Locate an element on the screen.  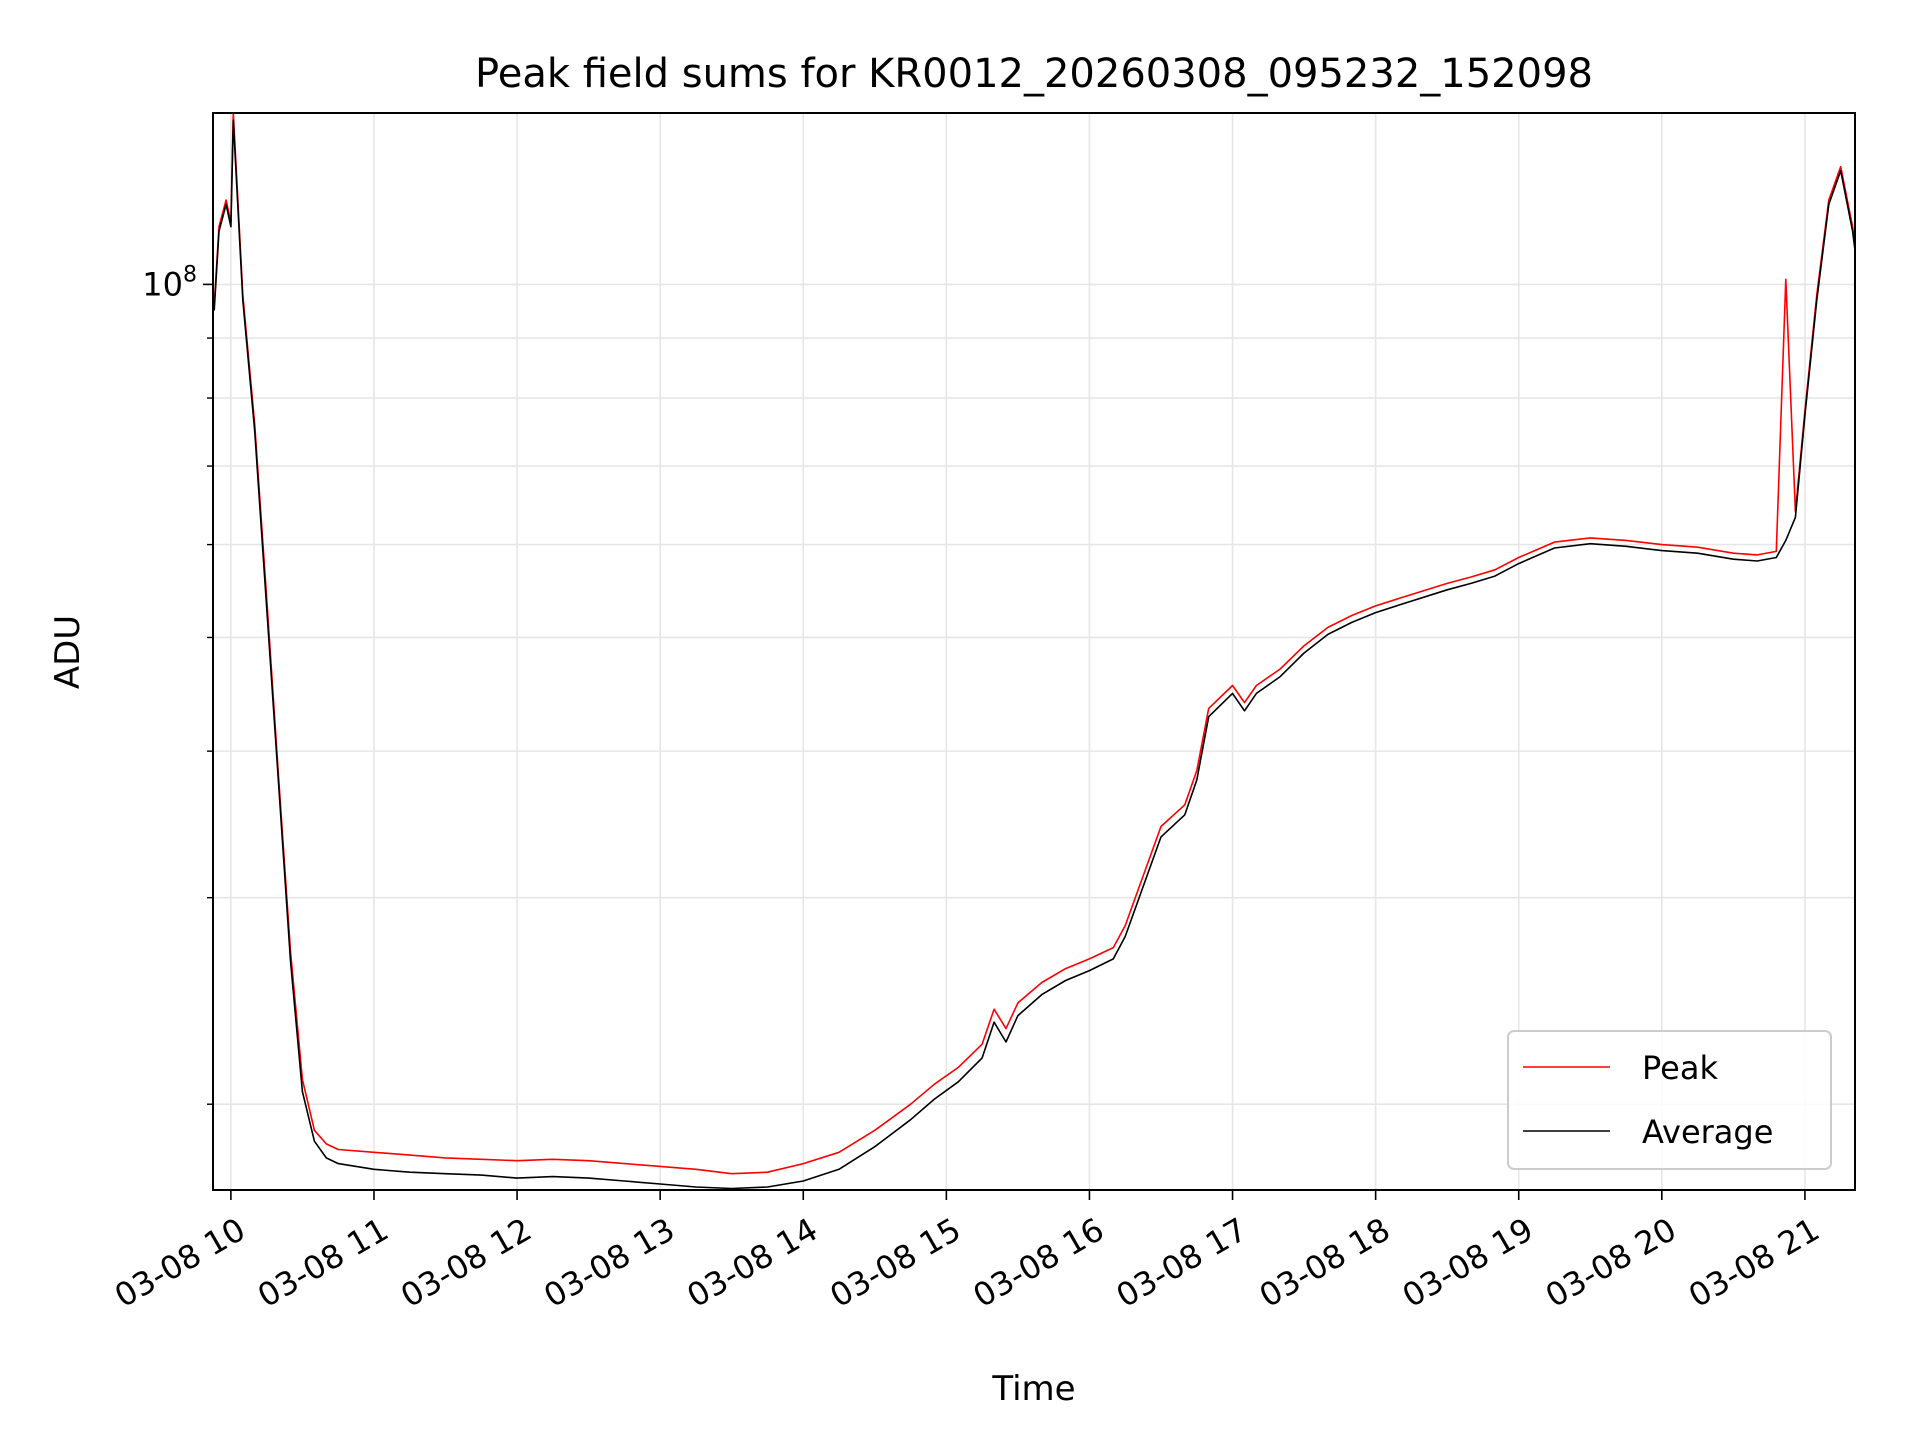
legend-label-peak: Peak is located at coordinates (1680, 1068).